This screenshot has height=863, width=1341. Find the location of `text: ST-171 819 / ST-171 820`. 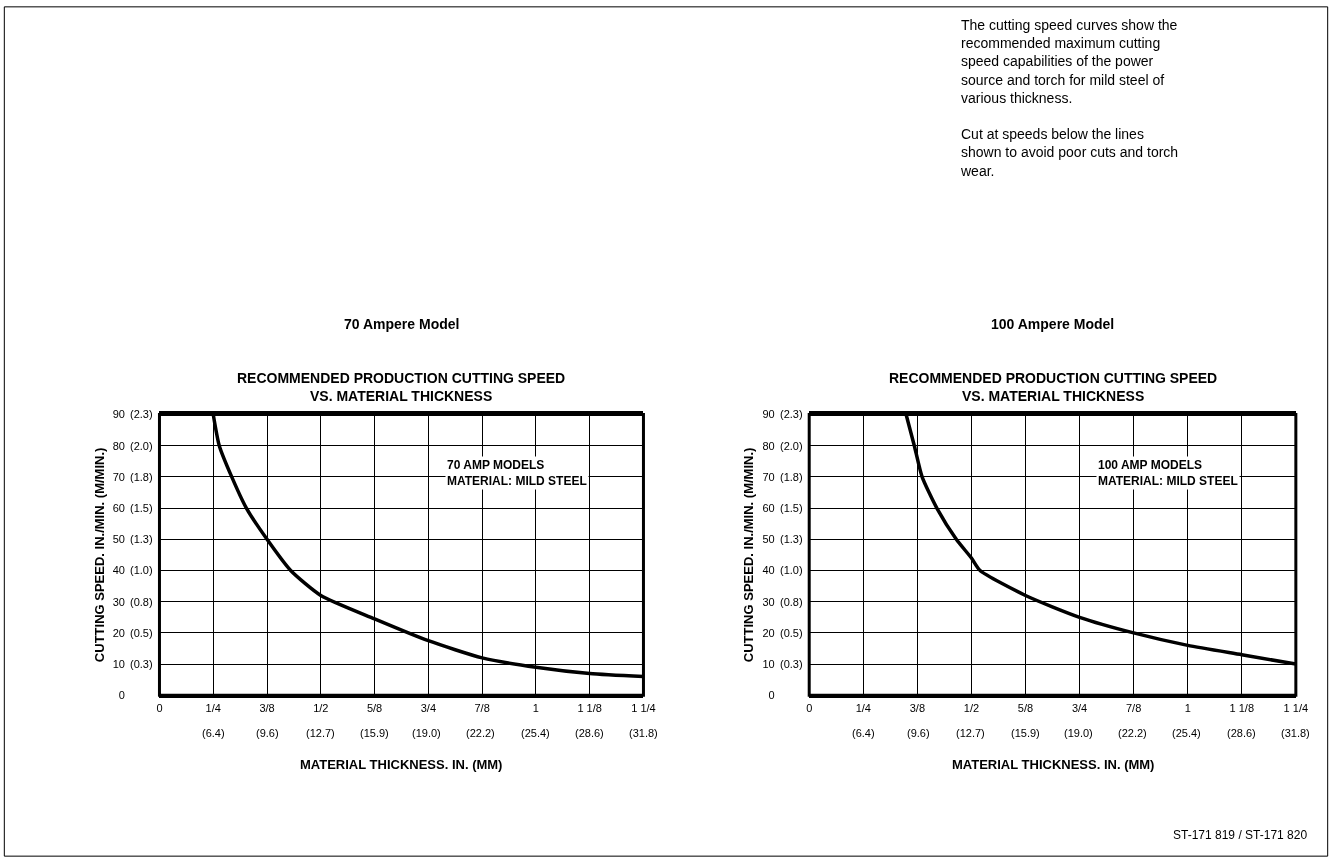

text: ST-171 819 / ST-171 820 is located at coordinates (1240, 835).